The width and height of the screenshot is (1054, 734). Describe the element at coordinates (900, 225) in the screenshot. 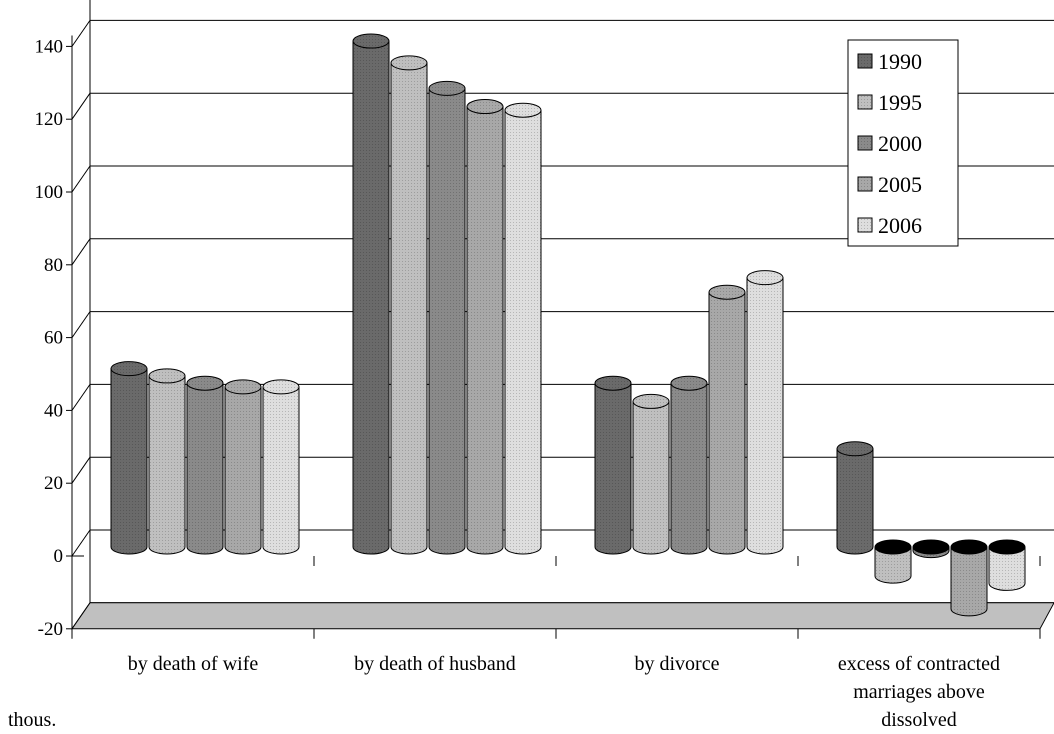

I see `legend-label: 2006` at that location.